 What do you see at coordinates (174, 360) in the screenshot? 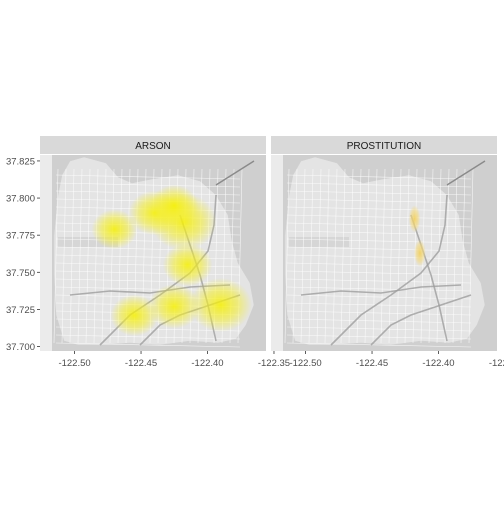
I see `x-axis-arson: -122.50 -122.45 -122.40 -122.35` at bounding box center [174, 360].